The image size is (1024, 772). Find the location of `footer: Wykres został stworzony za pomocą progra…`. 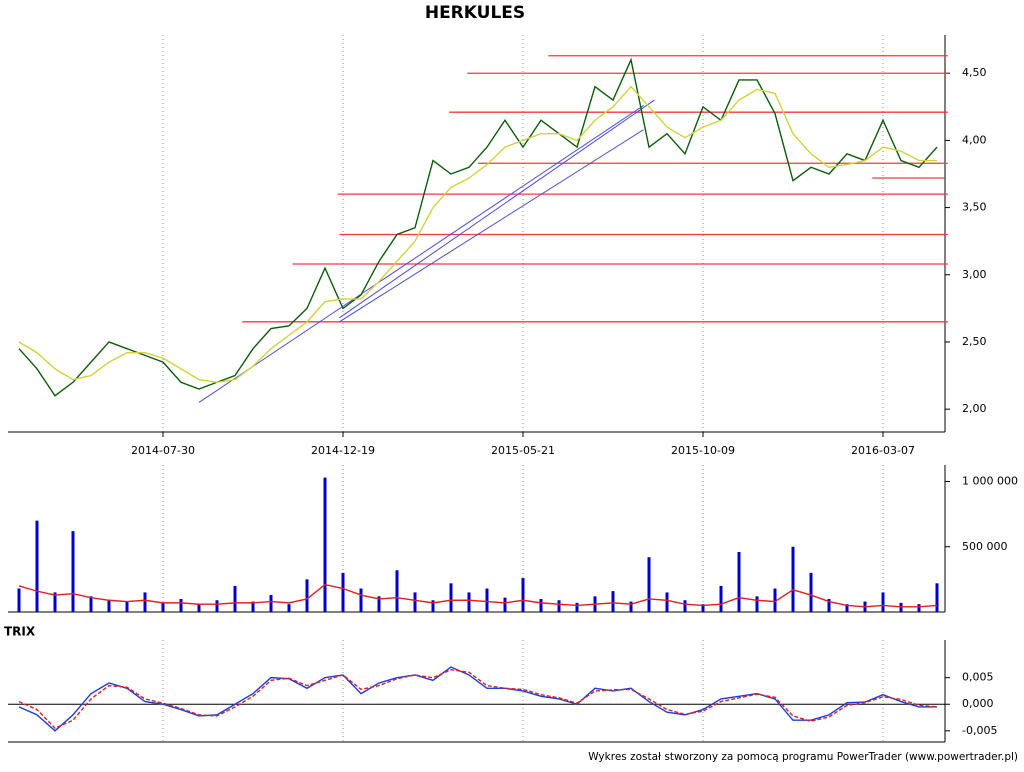

footer: Wykres został stworzony za pomocą progra… is located at coordinates (803, 757).